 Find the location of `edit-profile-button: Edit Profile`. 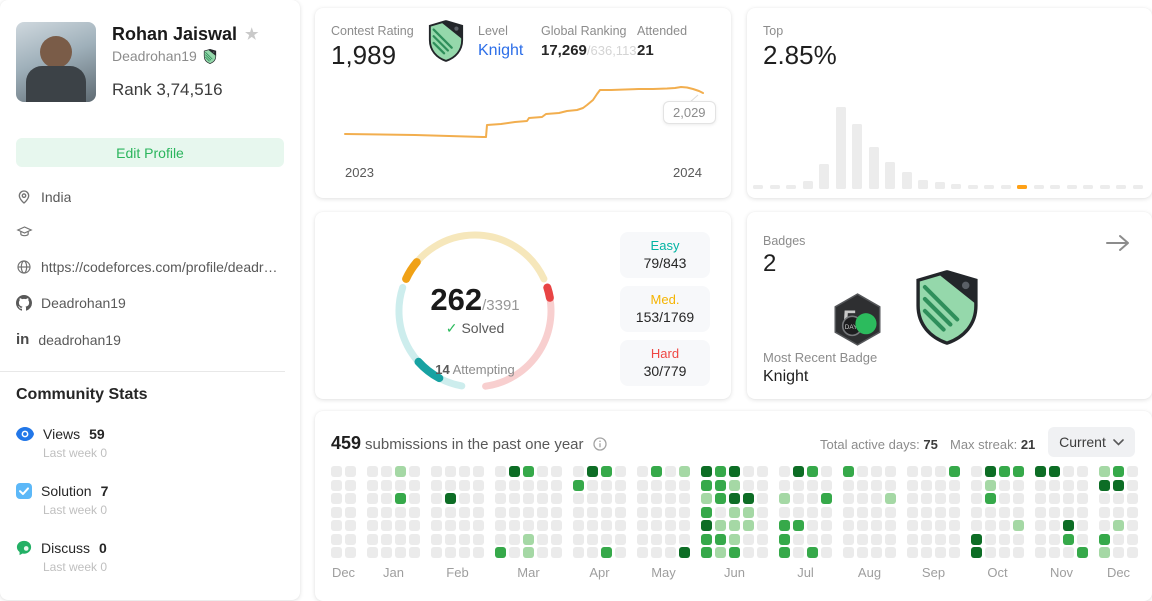

edit-profile-button: Edit Profile is located at coordinates (150, 152).